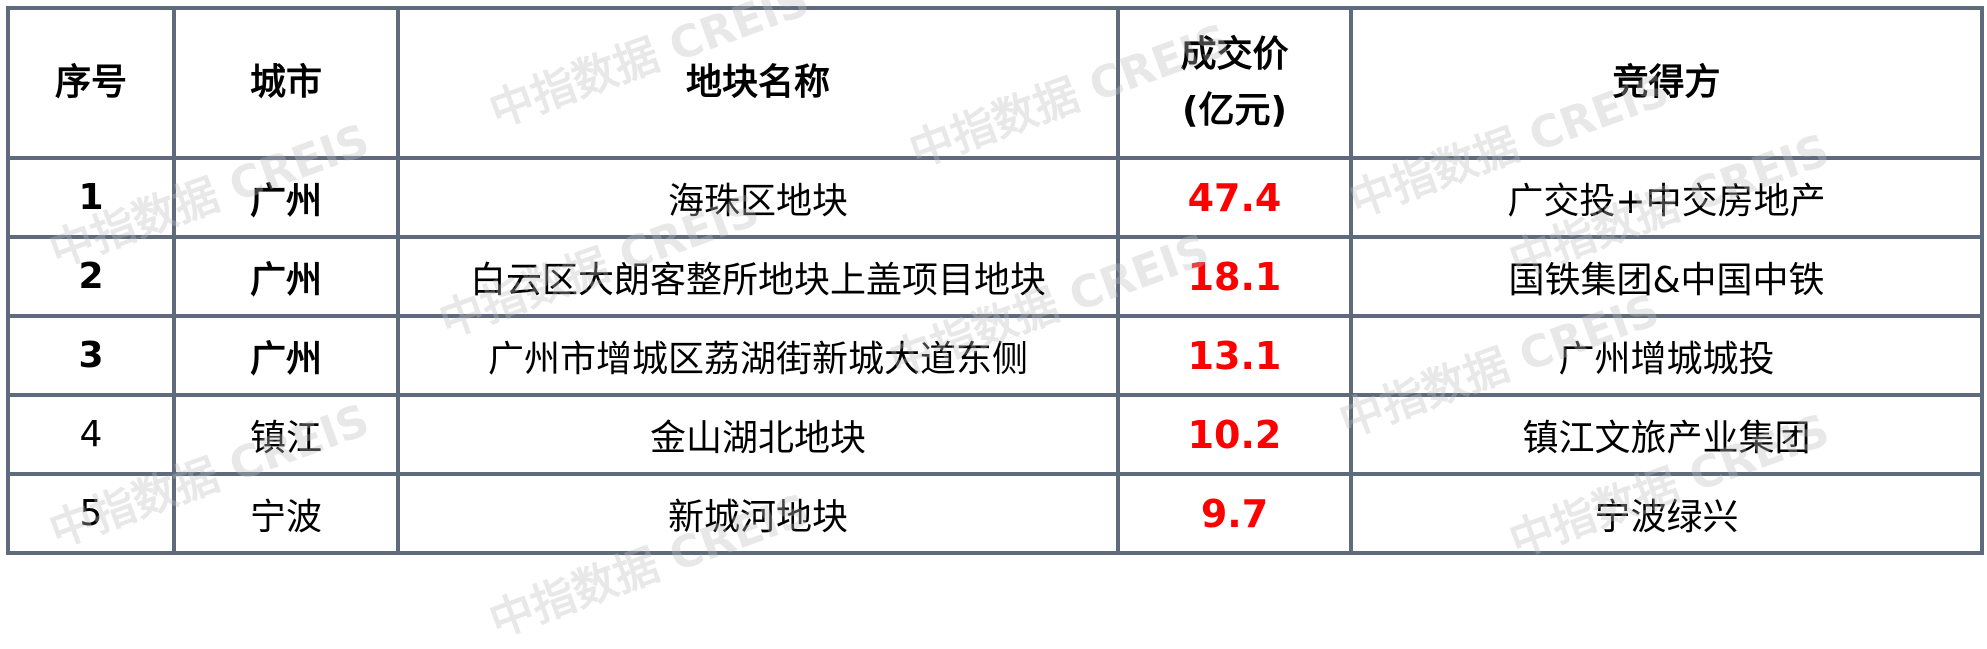 This screenshot has width=1987, height=649. Describe the element at coordinates (1234, 83) in the screenshot. I see `header-price: 成交价 (亿元)` at that location.